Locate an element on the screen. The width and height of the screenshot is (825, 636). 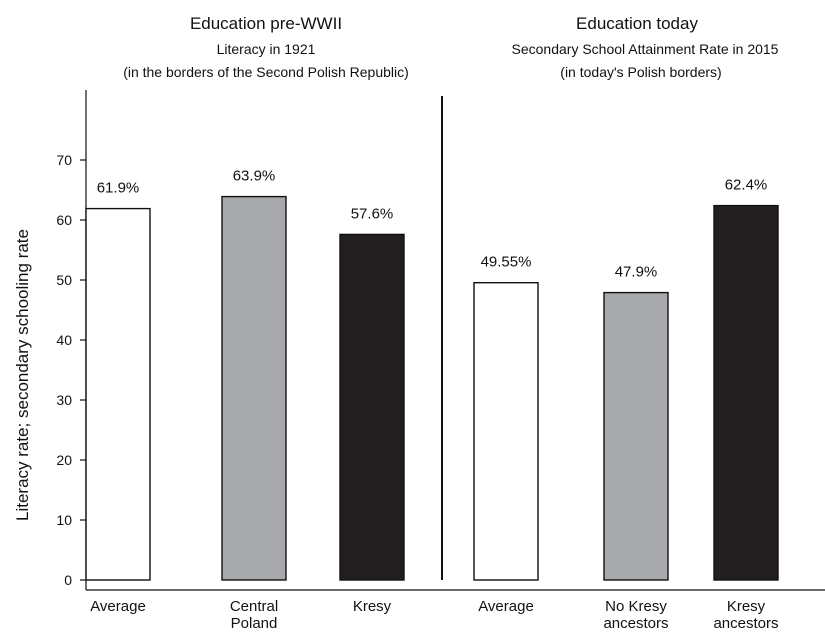
bar-data-label: 49.55% is located at coordinates (506, 262).